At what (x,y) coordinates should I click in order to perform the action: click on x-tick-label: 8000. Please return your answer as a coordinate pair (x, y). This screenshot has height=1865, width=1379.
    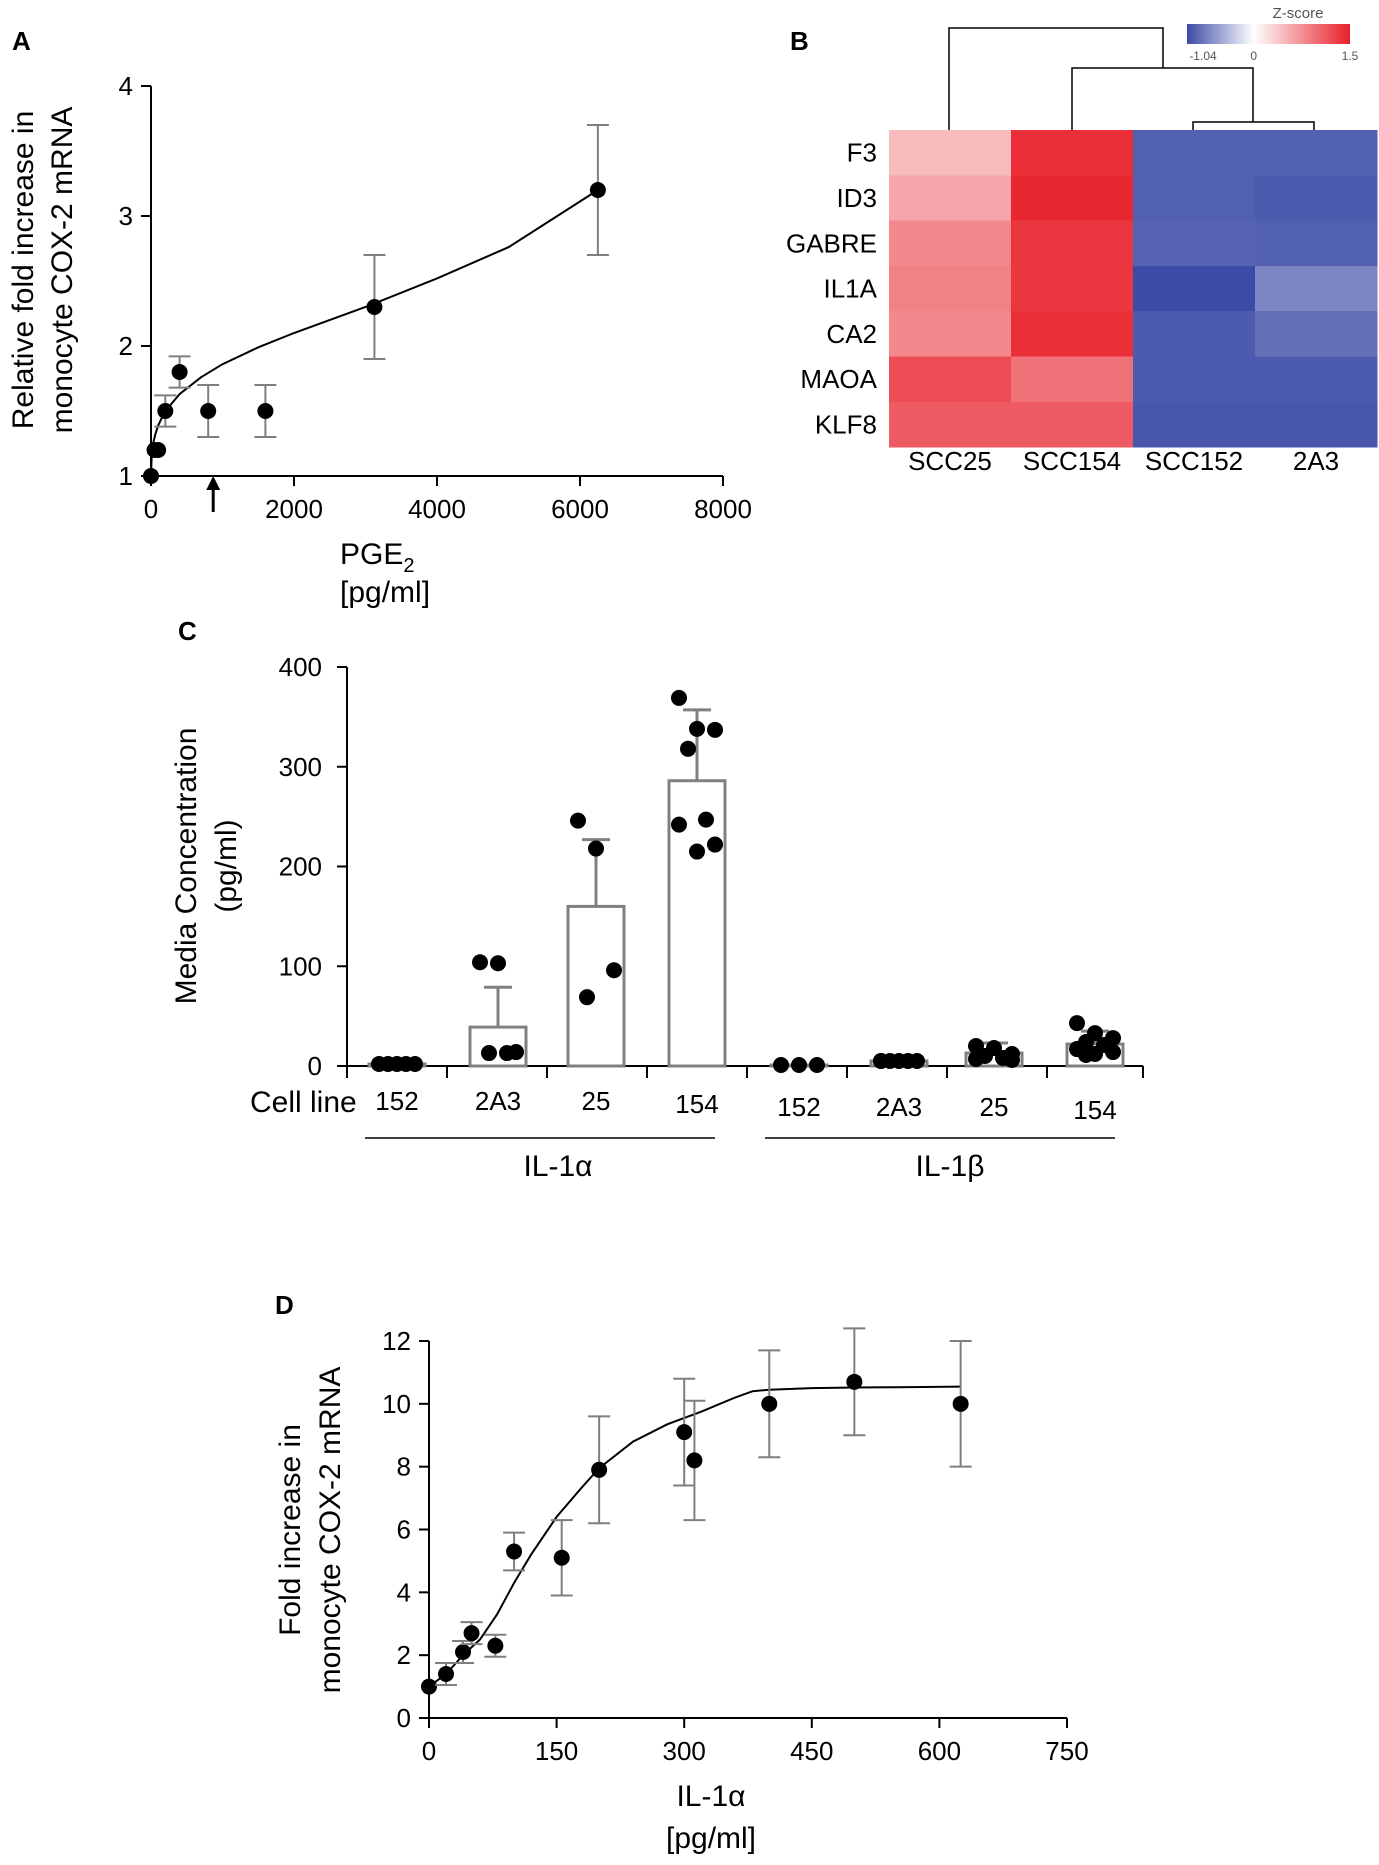
    Looking at the image, I should click on (723, 509).